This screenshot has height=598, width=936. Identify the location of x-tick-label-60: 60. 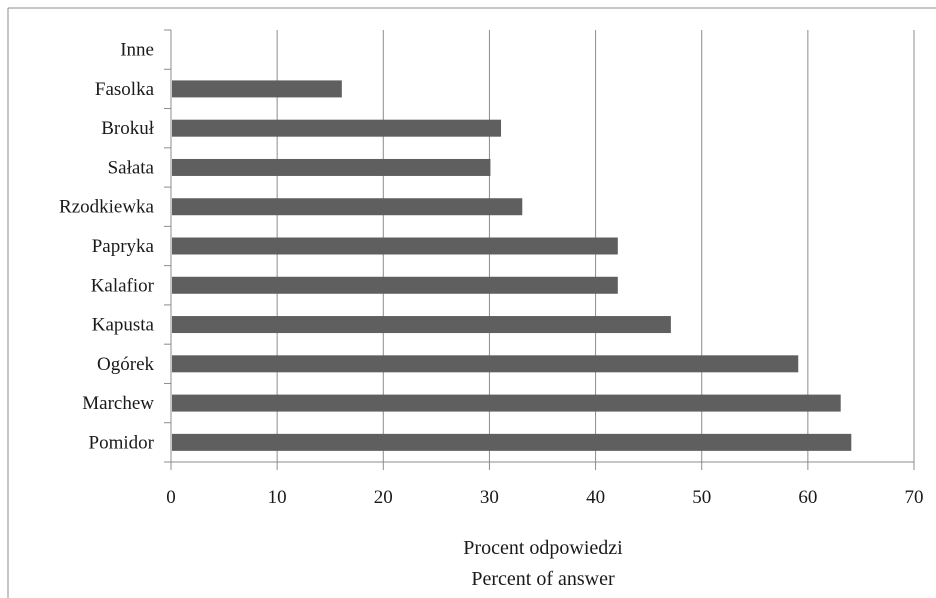
(807, 497).